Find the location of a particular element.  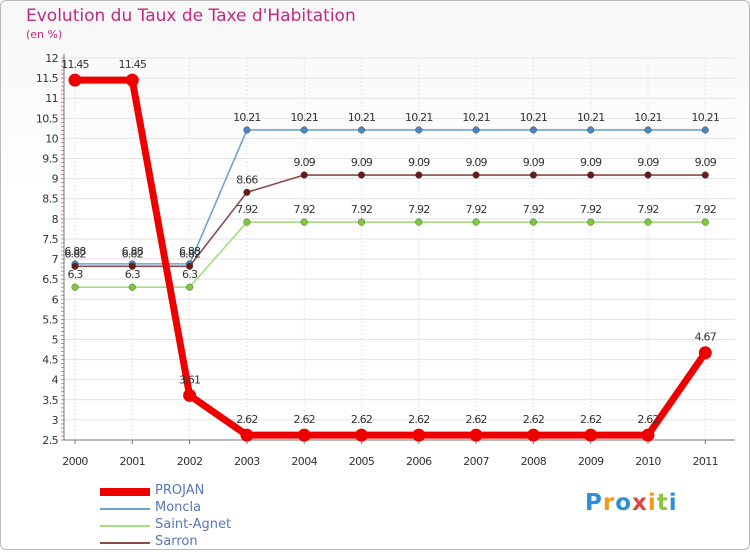

x-tick-label: 2009 is located at coordinates (591, 461).